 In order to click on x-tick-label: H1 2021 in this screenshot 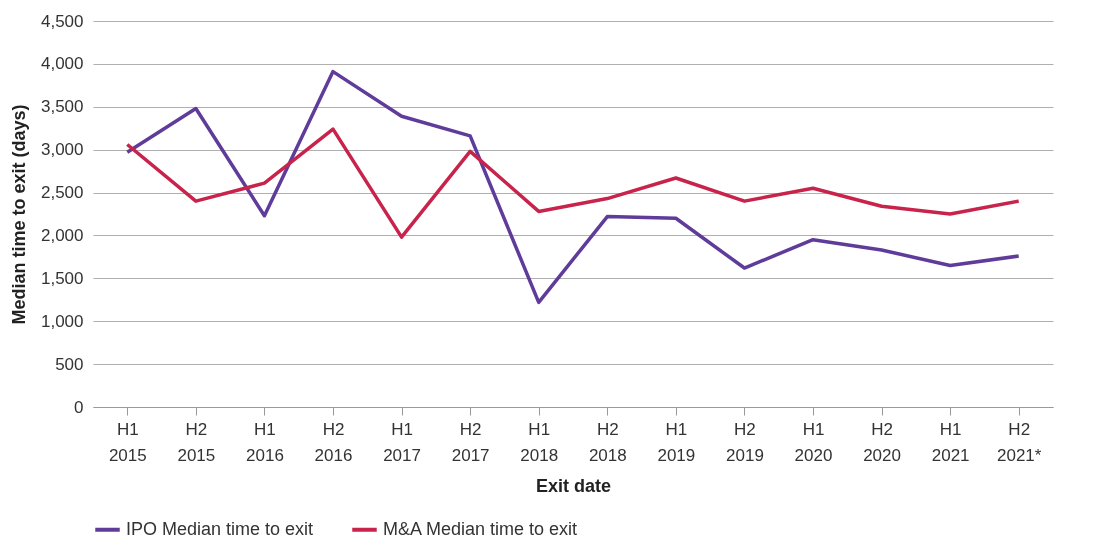, I will do `click(950, 442)`.